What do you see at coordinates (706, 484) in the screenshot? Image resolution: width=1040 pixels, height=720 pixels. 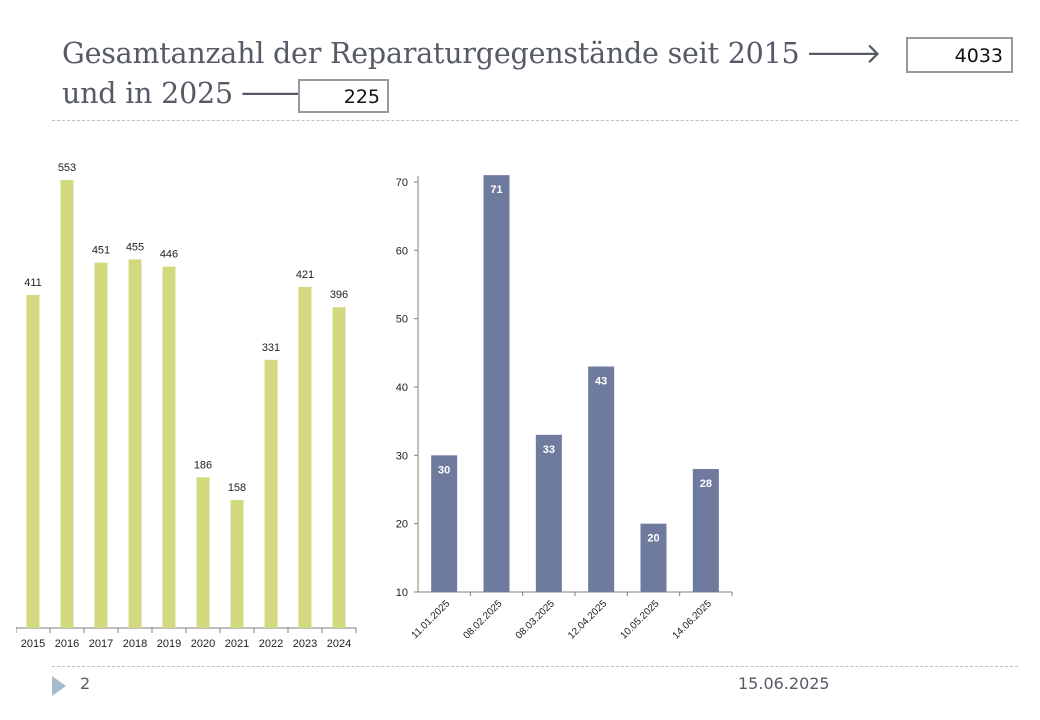 I see `data-label: 28` at bounding box center [706, 484].